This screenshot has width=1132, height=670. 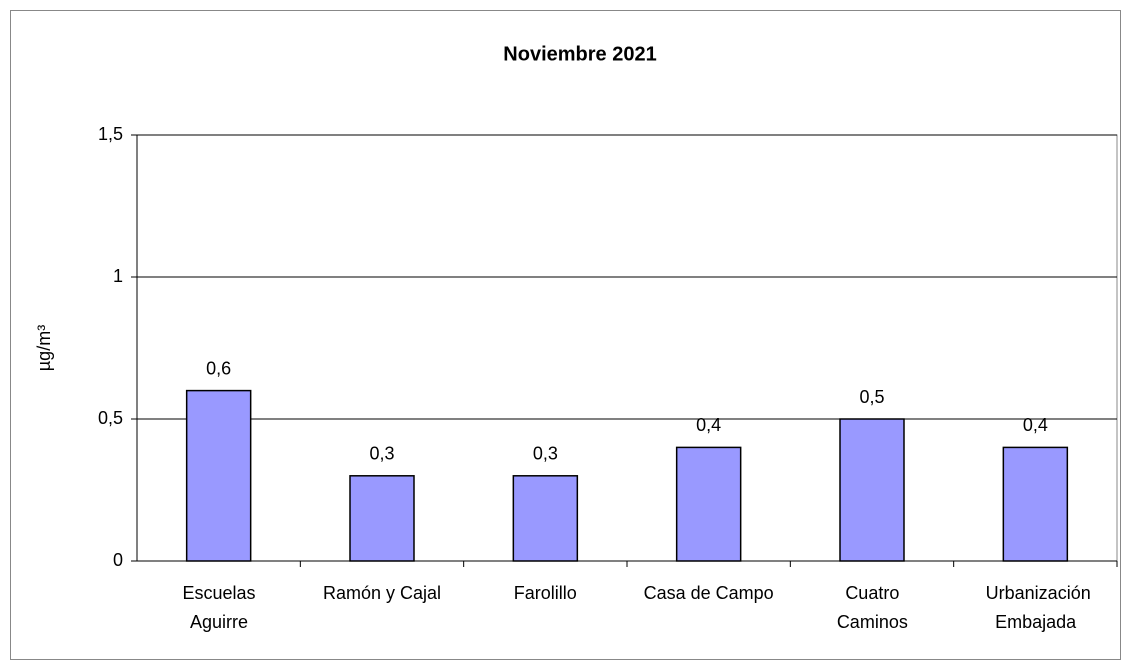 What do you see at coordinates (545, 593) in the screenshot?
I see `x-tick-label: Farolillo` at bounding box center [545, 593].